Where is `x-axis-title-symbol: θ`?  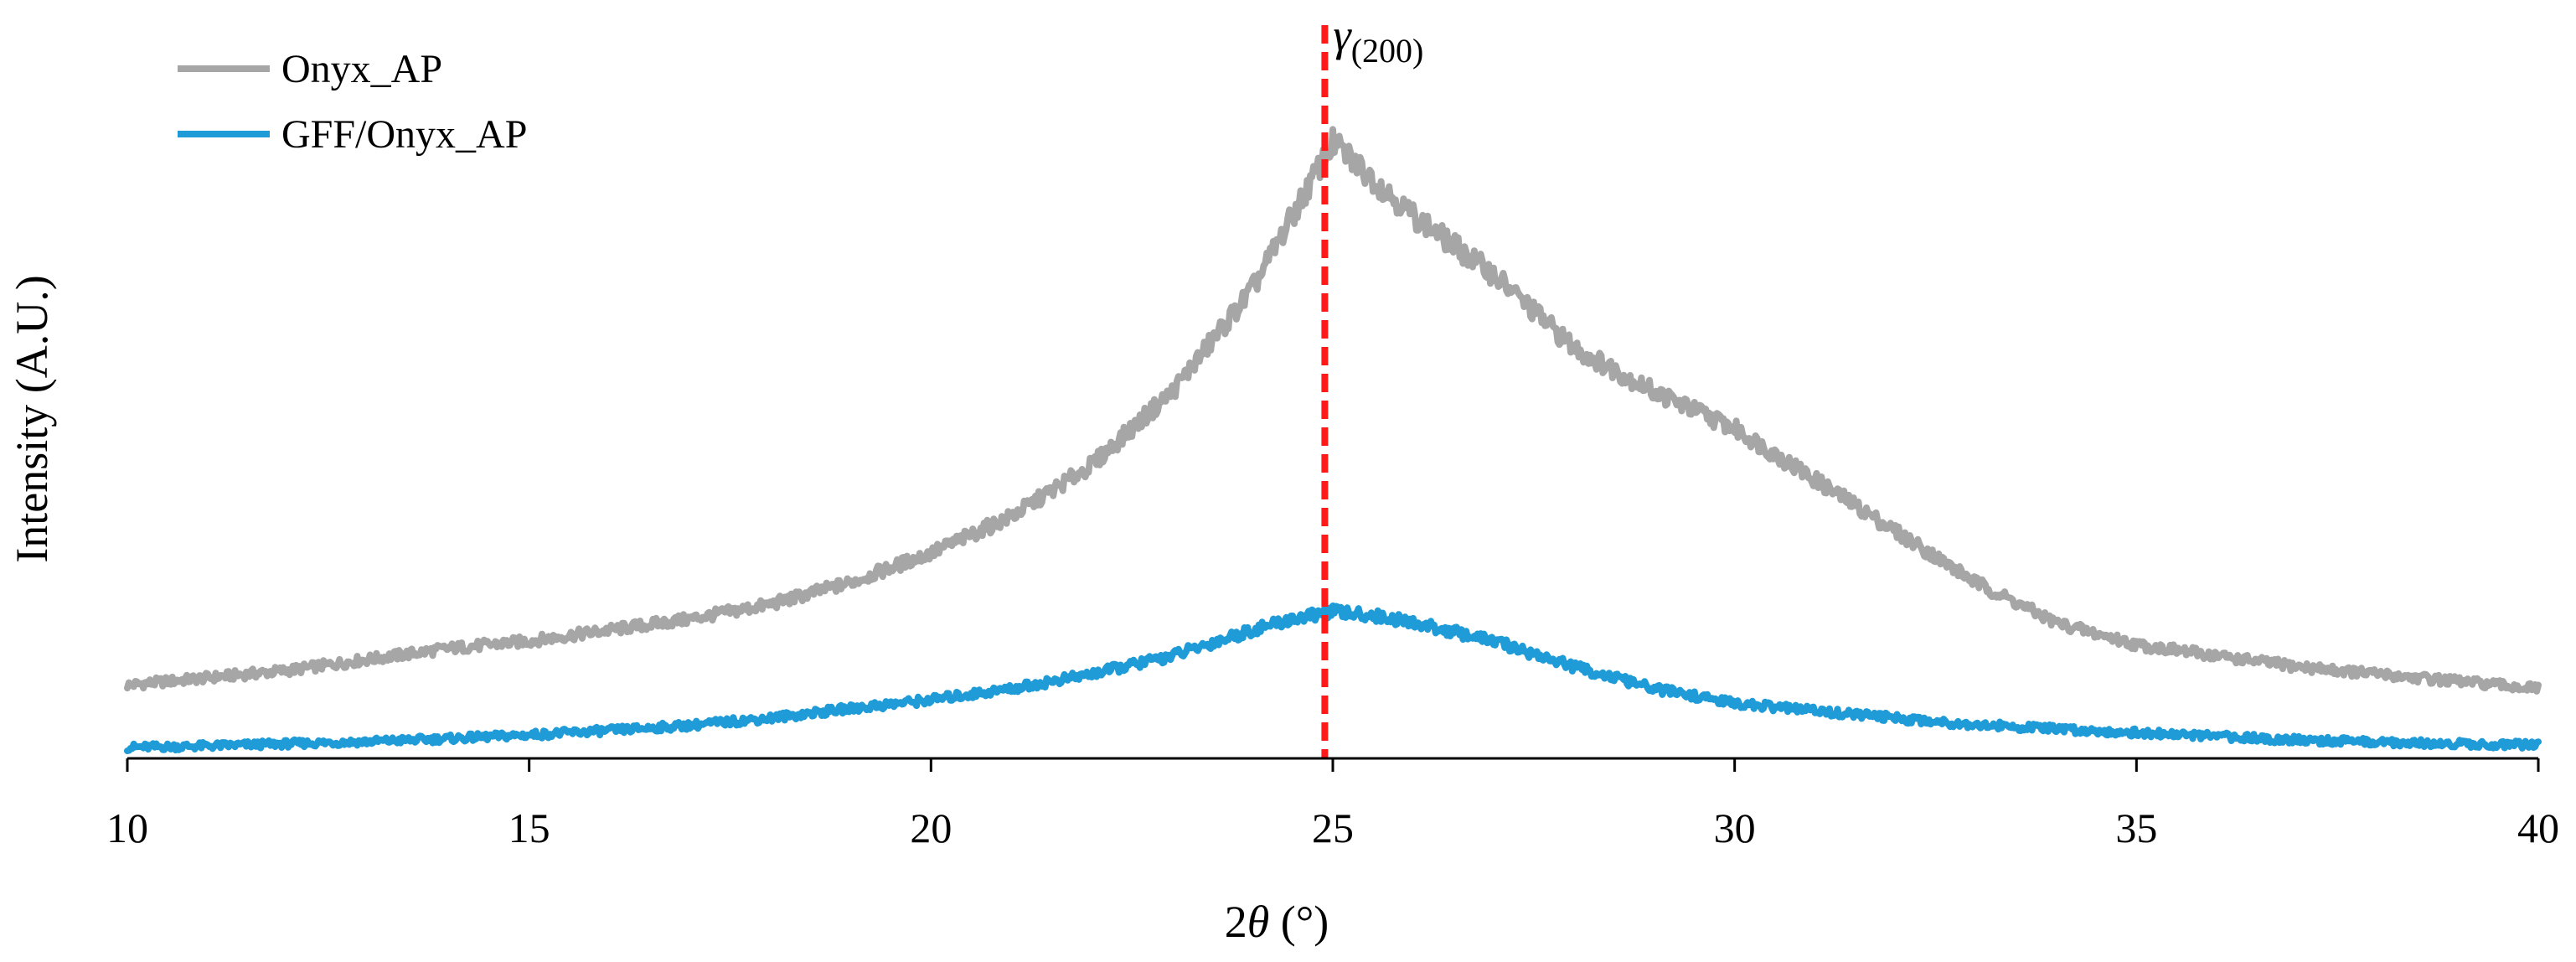
x-axis-title-symbol: θ is located at coordinates (1258, 922).